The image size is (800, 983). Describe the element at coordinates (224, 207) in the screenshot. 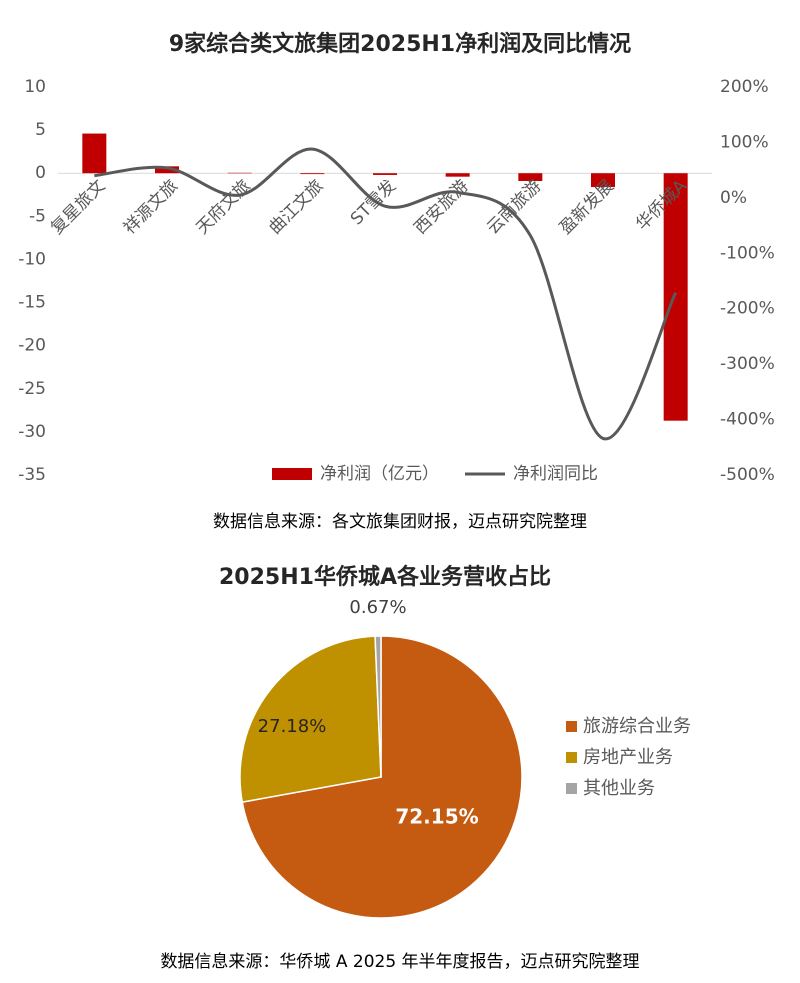

I see `x-tick-label: 天府文旅` at that location.